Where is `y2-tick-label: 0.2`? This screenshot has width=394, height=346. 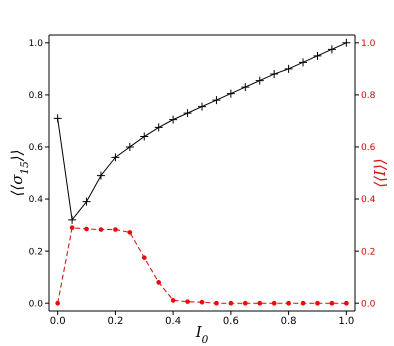
y2-tick-label: 0.2 is located at coordinates (368, 252).